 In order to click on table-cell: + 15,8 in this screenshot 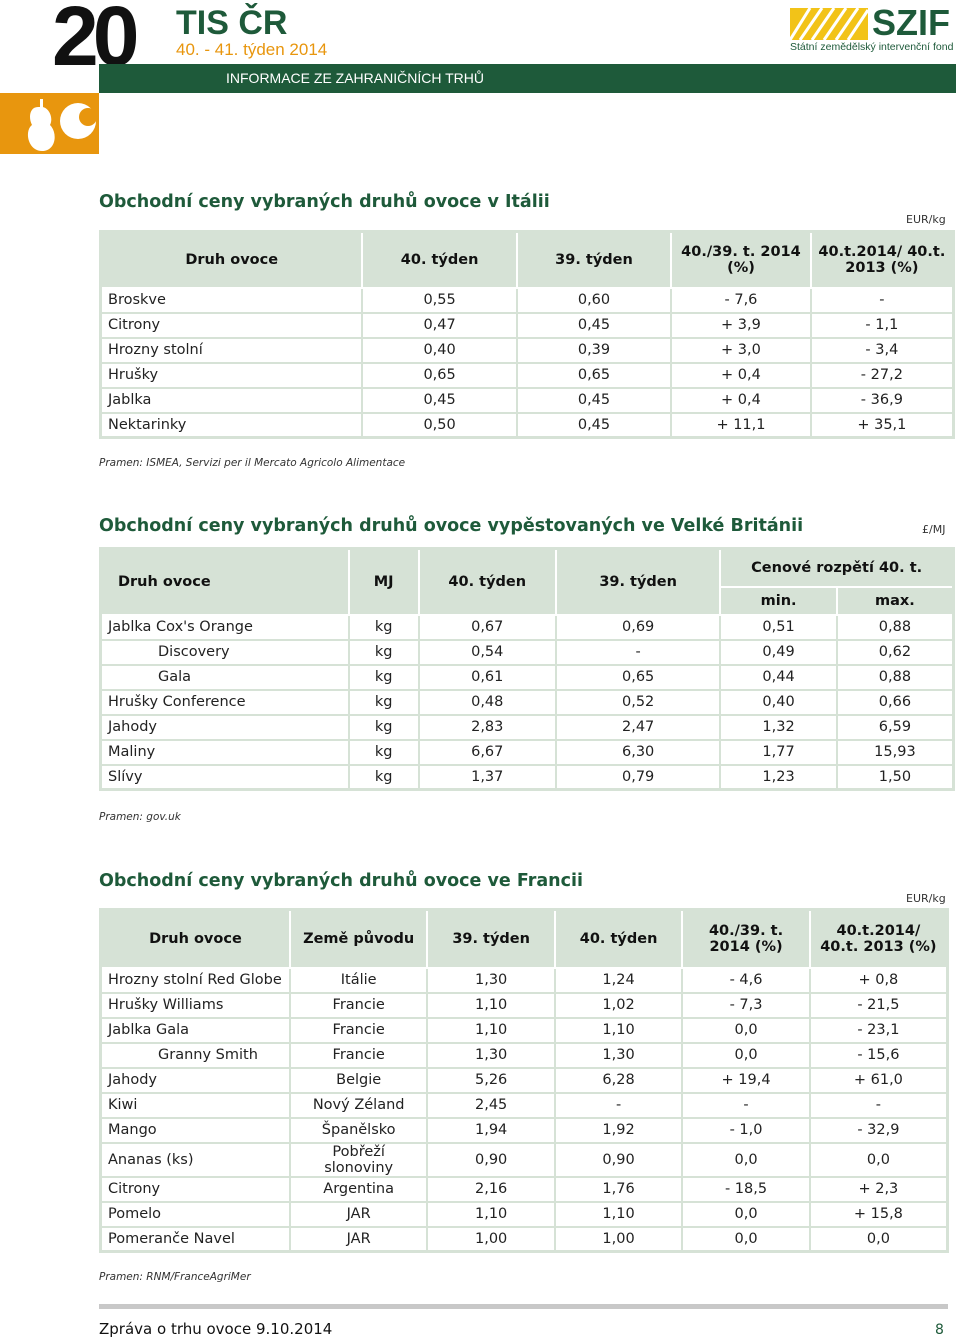, I will do `click(878, 1214)`.